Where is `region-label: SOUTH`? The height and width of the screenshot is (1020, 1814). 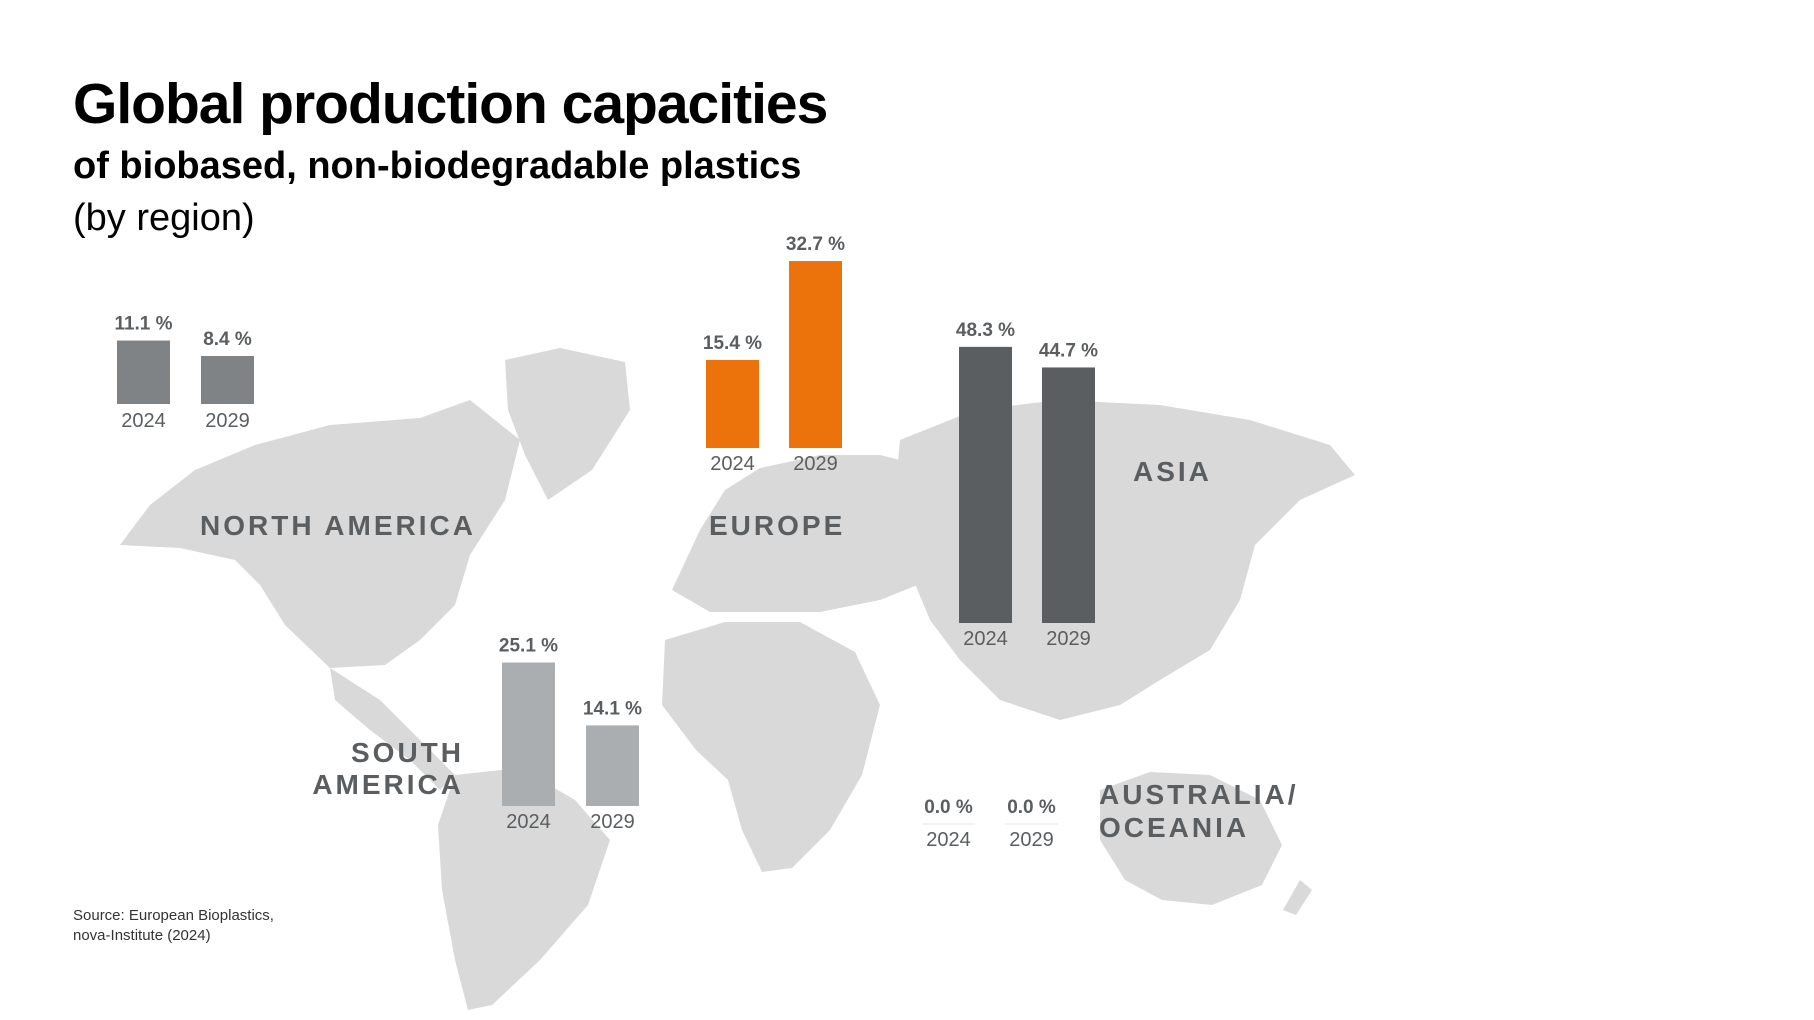
region-label: SOUTH is located at coordinates (407, 752).